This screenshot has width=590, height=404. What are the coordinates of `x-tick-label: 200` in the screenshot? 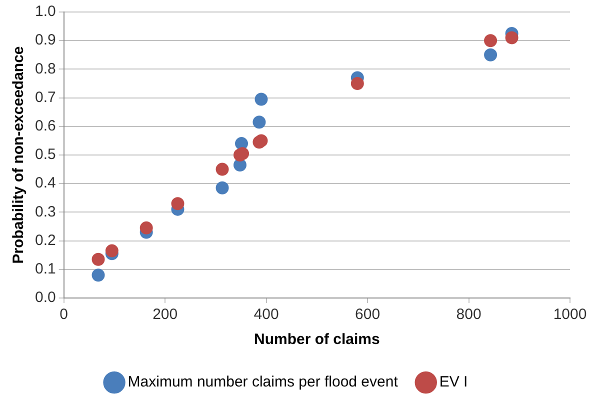 It's located at (165, 315).